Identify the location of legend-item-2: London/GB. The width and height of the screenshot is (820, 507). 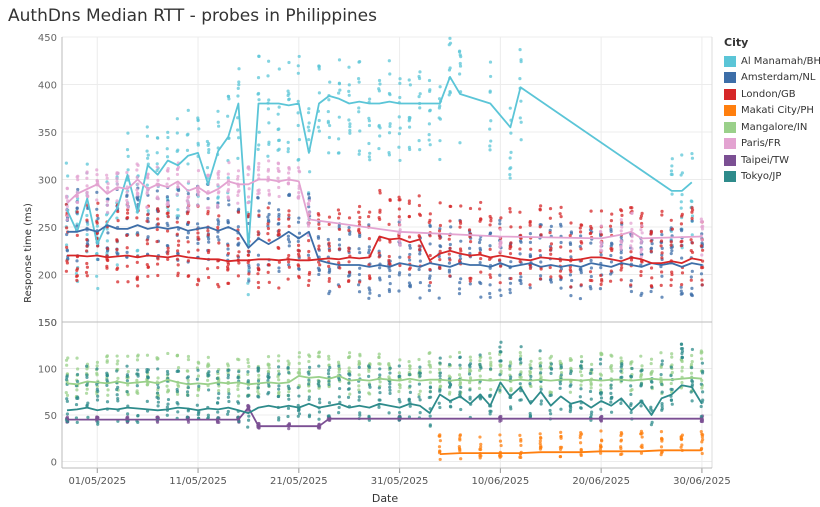
(772, 94).